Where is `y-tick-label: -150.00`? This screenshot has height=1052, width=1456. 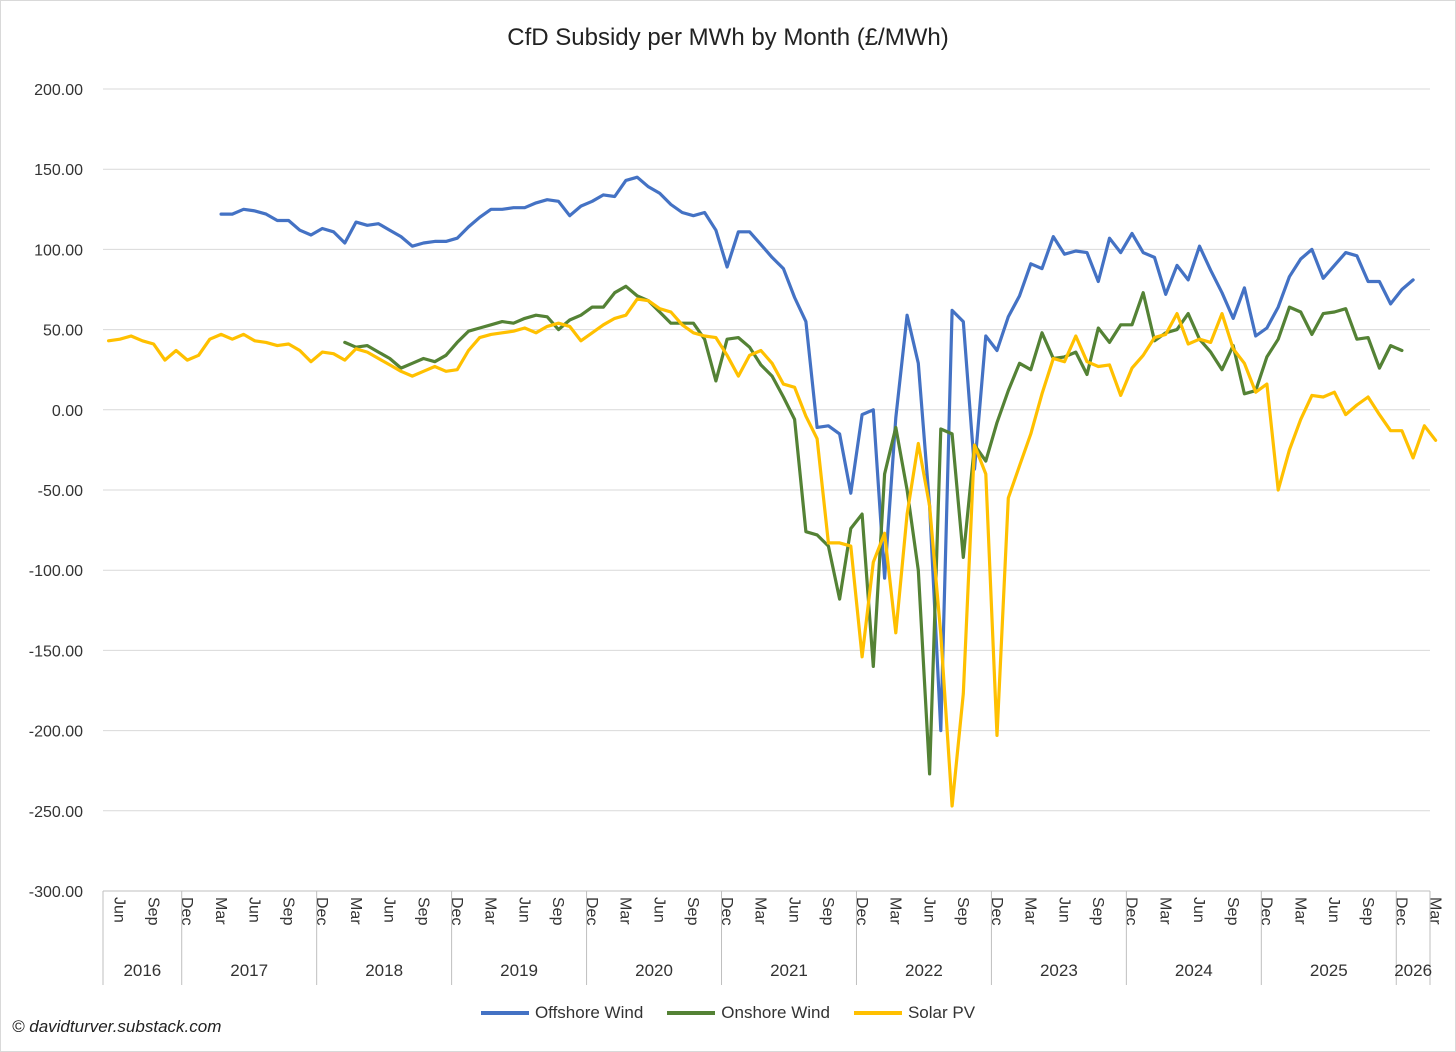 y-tick-label: -150.00 is located at coordinates (56, 651).